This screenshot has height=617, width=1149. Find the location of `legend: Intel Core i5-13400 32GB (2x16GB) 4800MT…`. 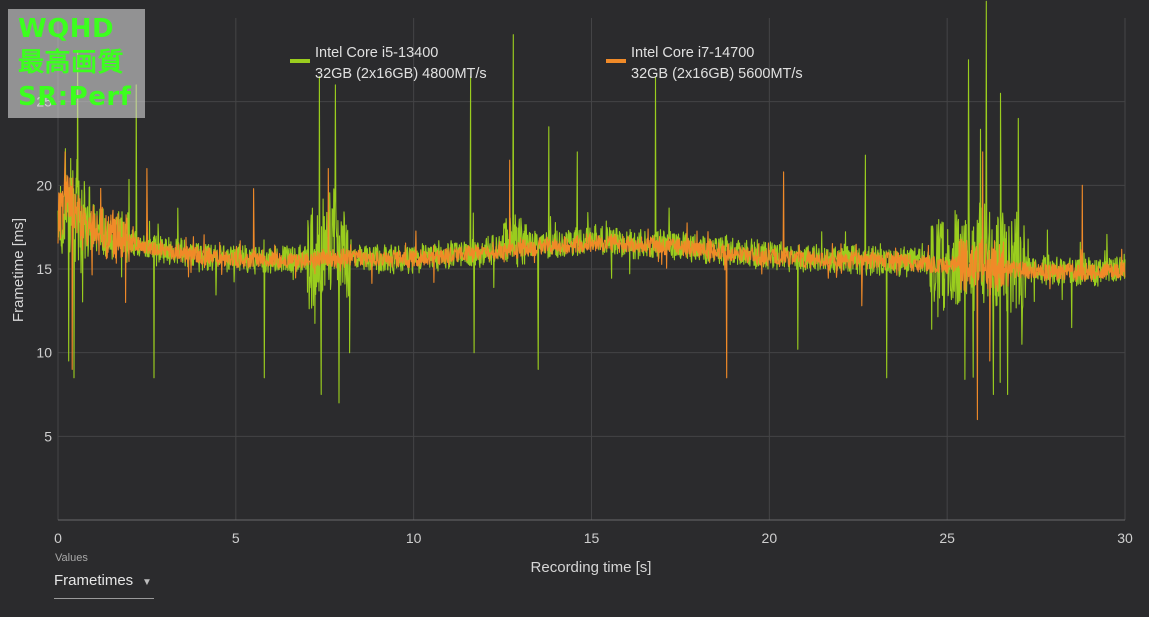

legend: Intel Core i5-13400 32GB (2x16GB) 4800MT… is located at coordinates (546, 63).